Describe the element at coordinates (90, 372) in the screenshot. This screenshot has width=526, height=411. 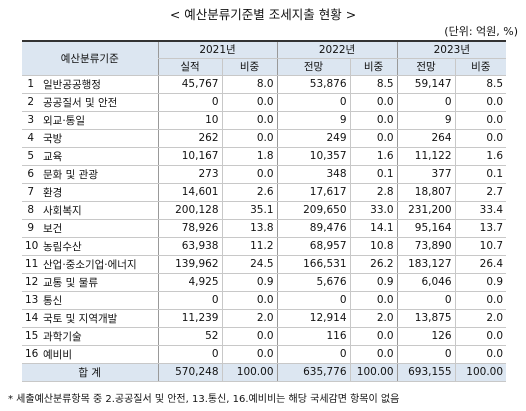
I see `total-label: 합 계` at that location.